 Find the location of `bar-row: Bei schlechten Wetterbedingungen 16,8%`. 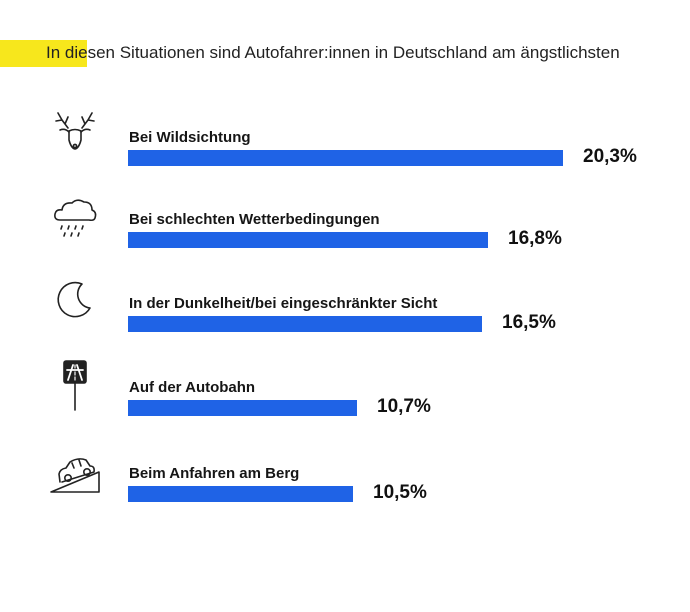

bar-row: Bei schlechten Wetterbedingungen 16,8% is located at coordinates (345, 225).